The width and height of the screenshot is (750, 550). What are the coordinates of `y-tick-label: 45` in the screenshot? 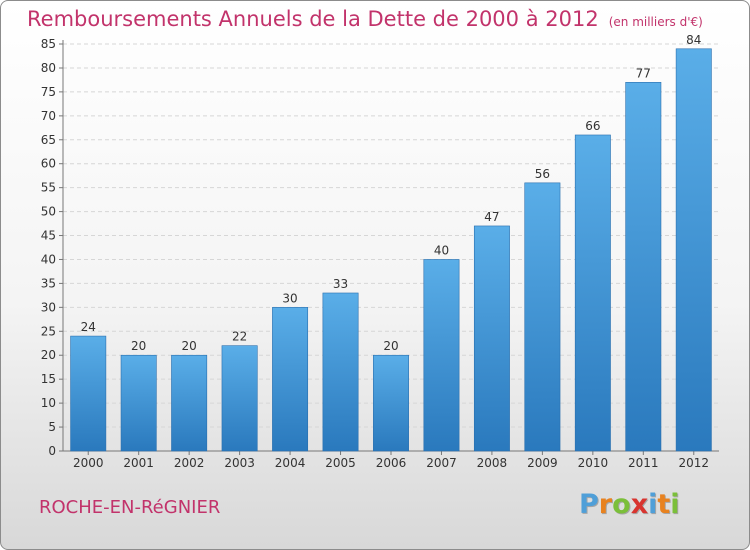 It's located at (48, 236).